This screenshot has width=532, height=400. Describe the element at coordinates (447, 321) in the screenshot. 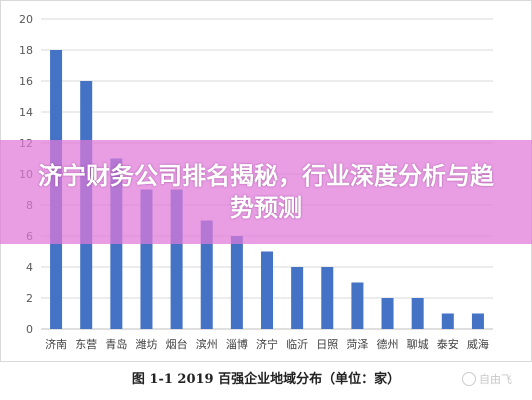

I see `bar-泰安` at that location.